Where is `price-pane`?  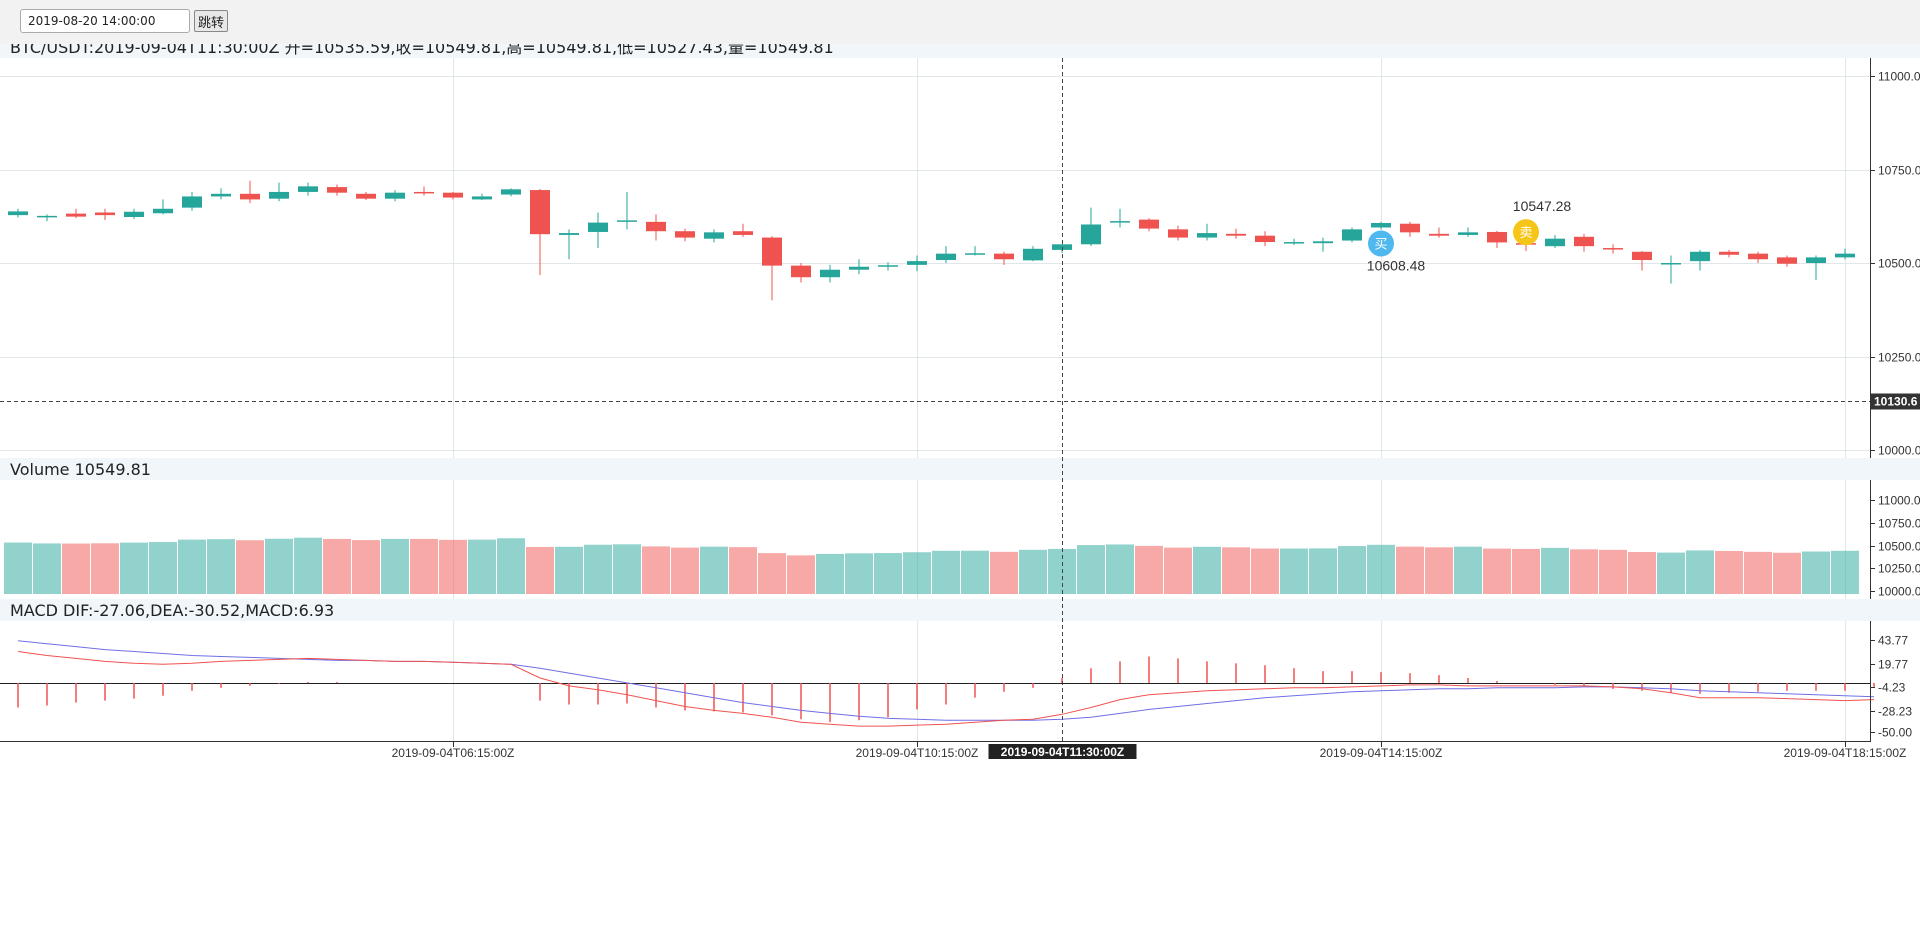
price-pane is located at coordinates (931, 240).